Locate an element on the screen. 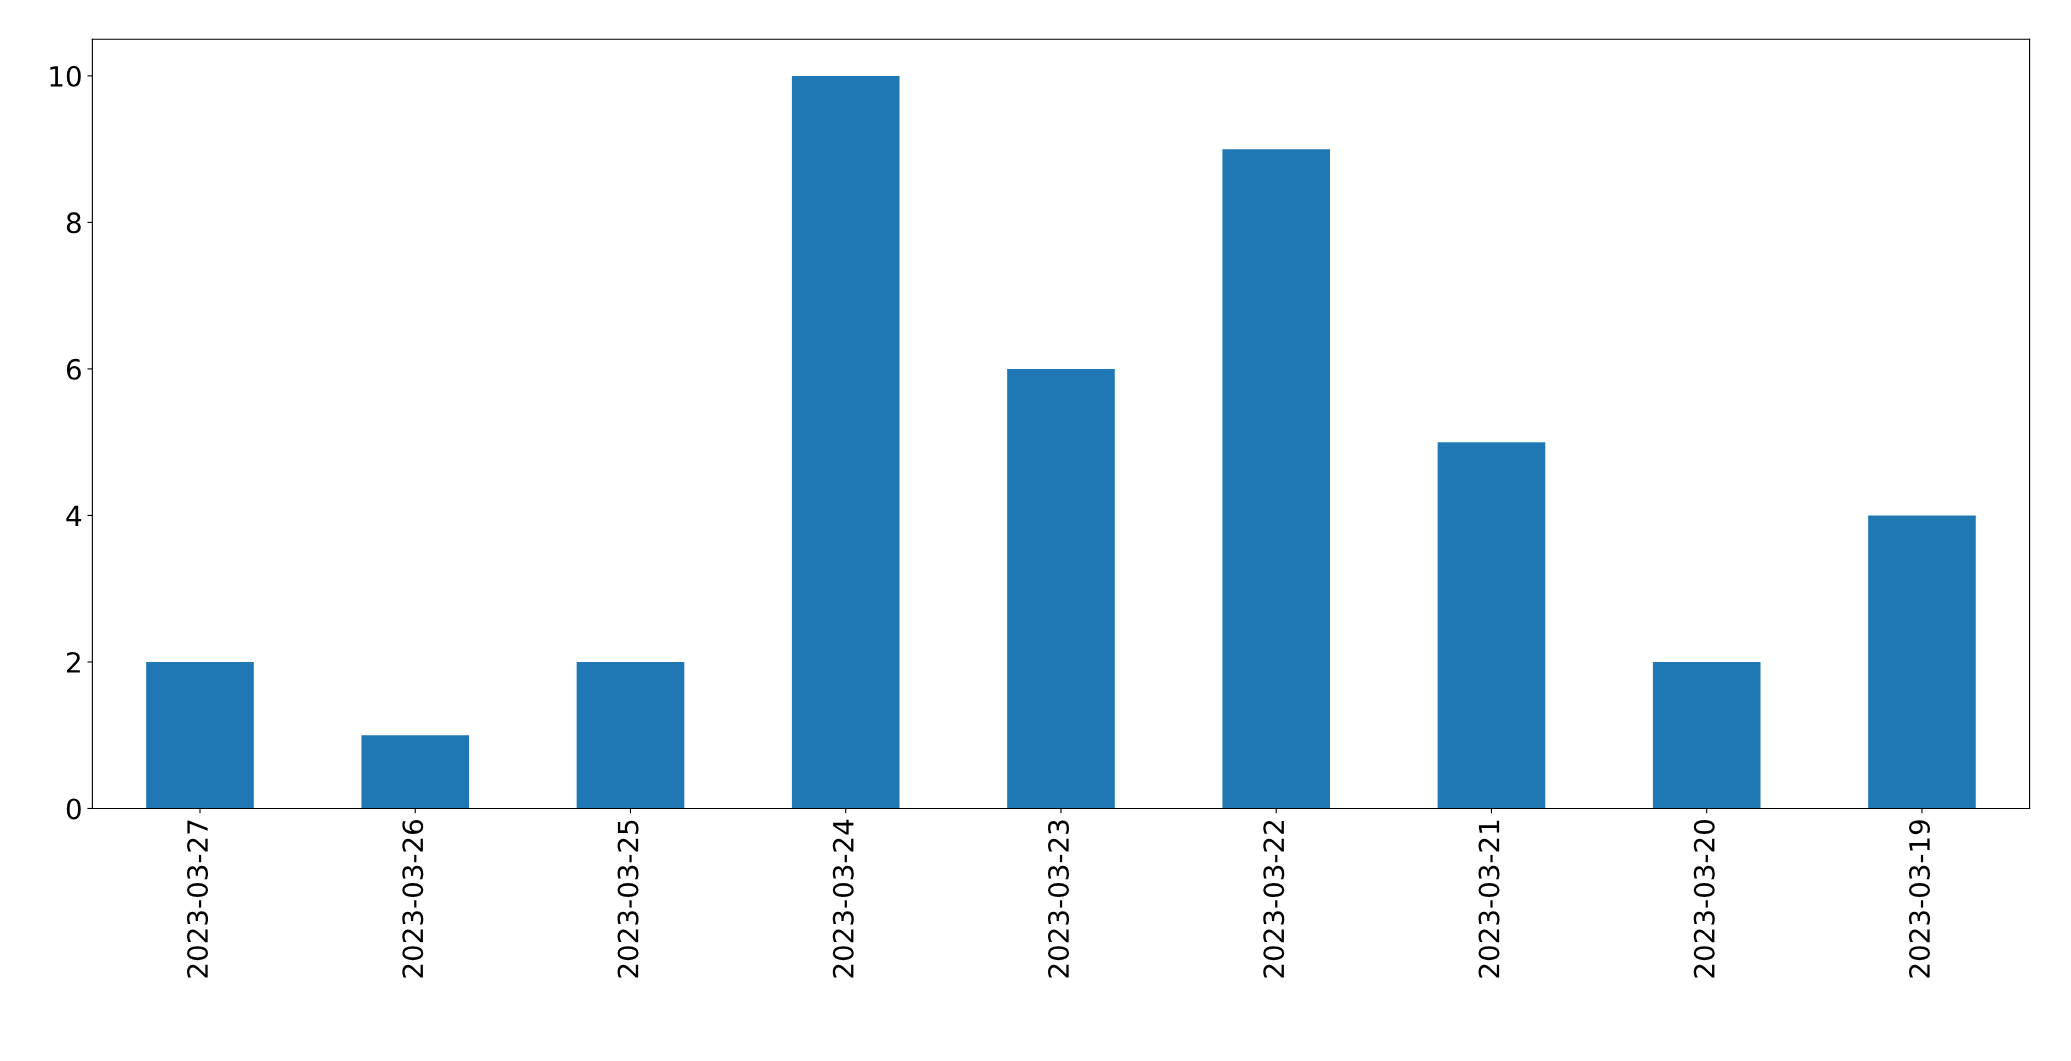  x-tick-label: 2023-03-22 is located at coordinates (1274, 899).